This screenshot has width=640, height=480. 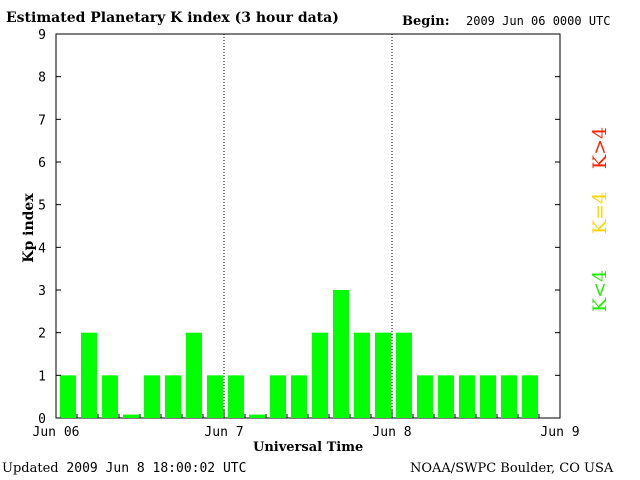 I want to click on y-axis-label: Kp index, so click(x=29, y=228).